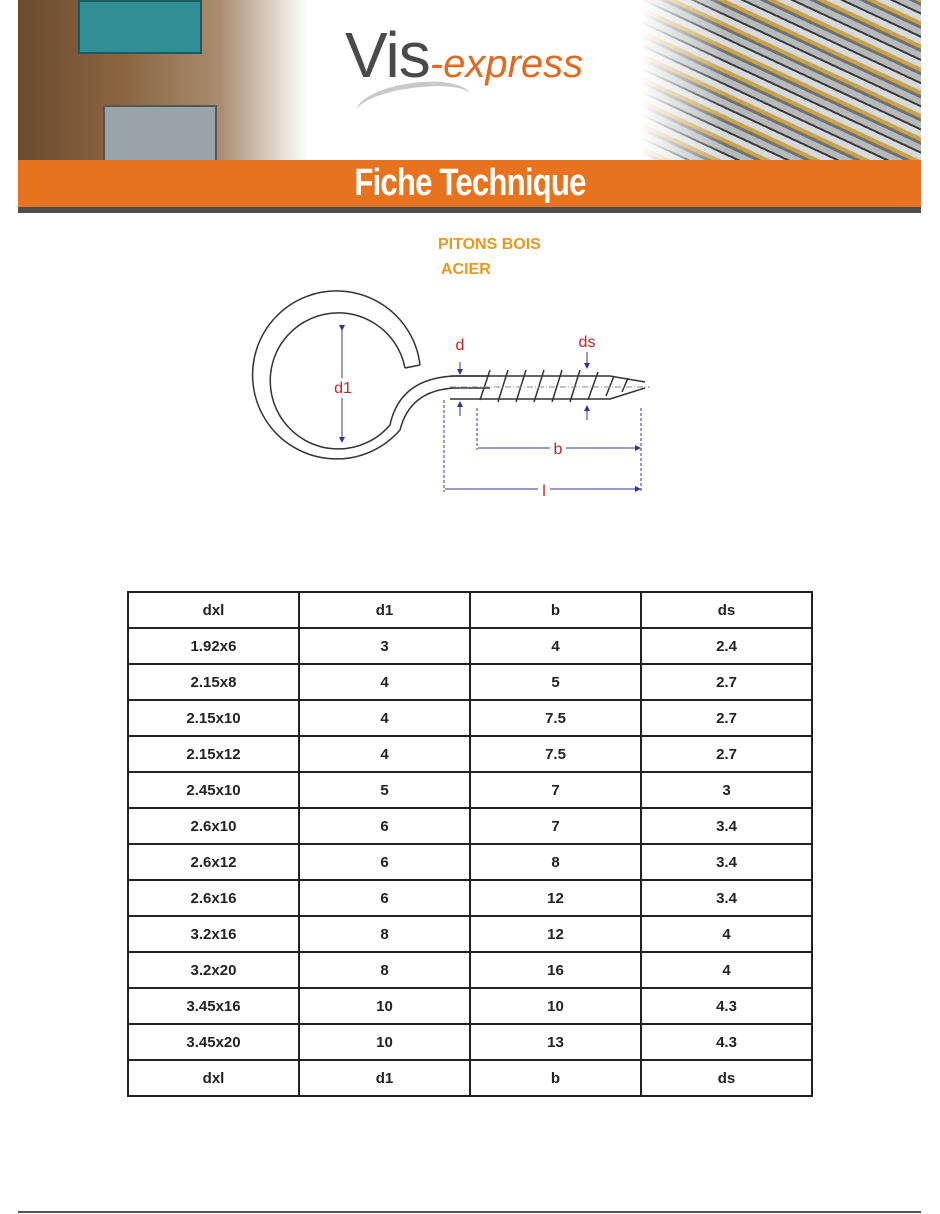 The width and height of the screenshot is (940, 1214). Describe the element at coordinates (469, 1212) in the screenshot. I see `footer-divider` at that location.